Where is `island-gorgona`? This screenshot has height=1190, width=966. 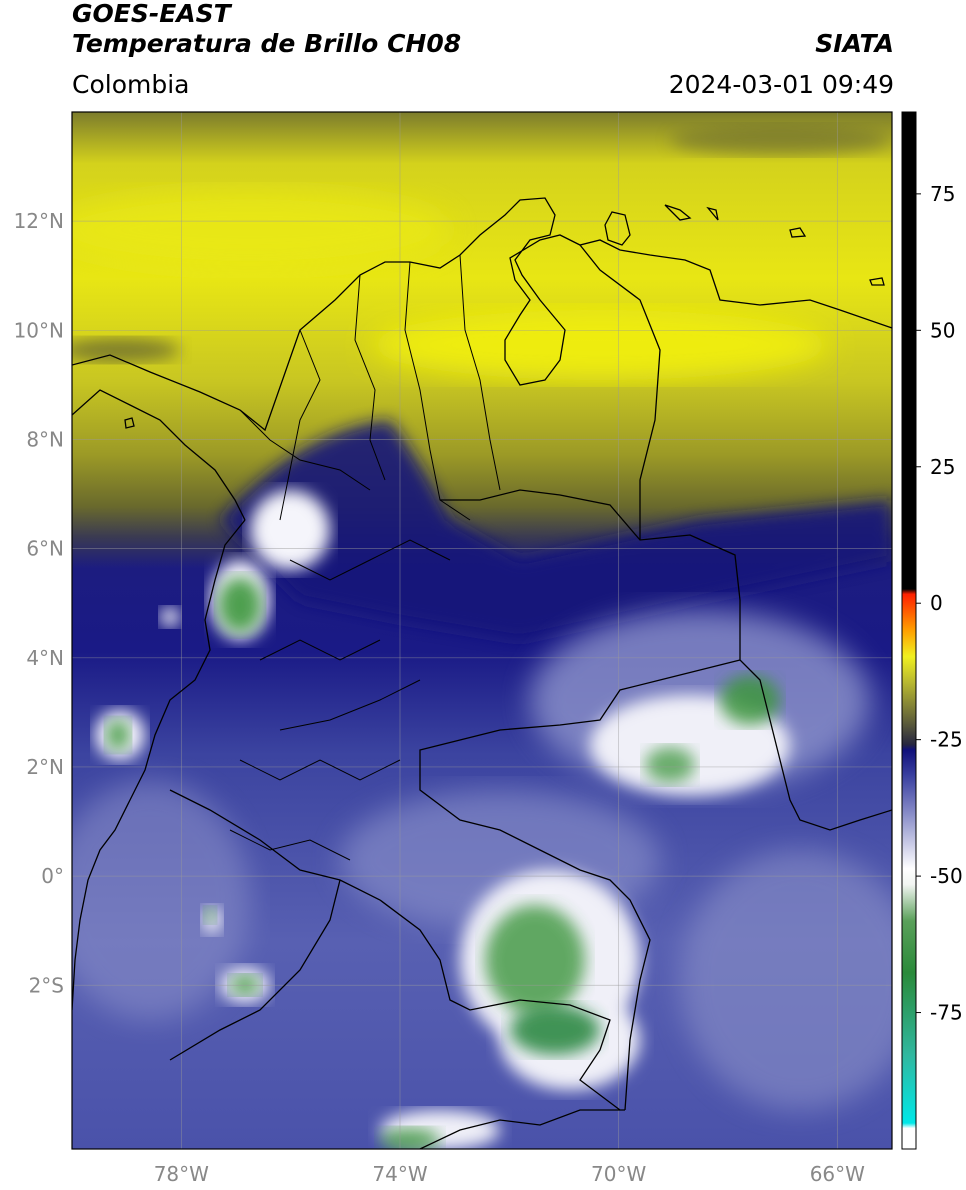 island-gorgona is located at coordinates (129, 423).